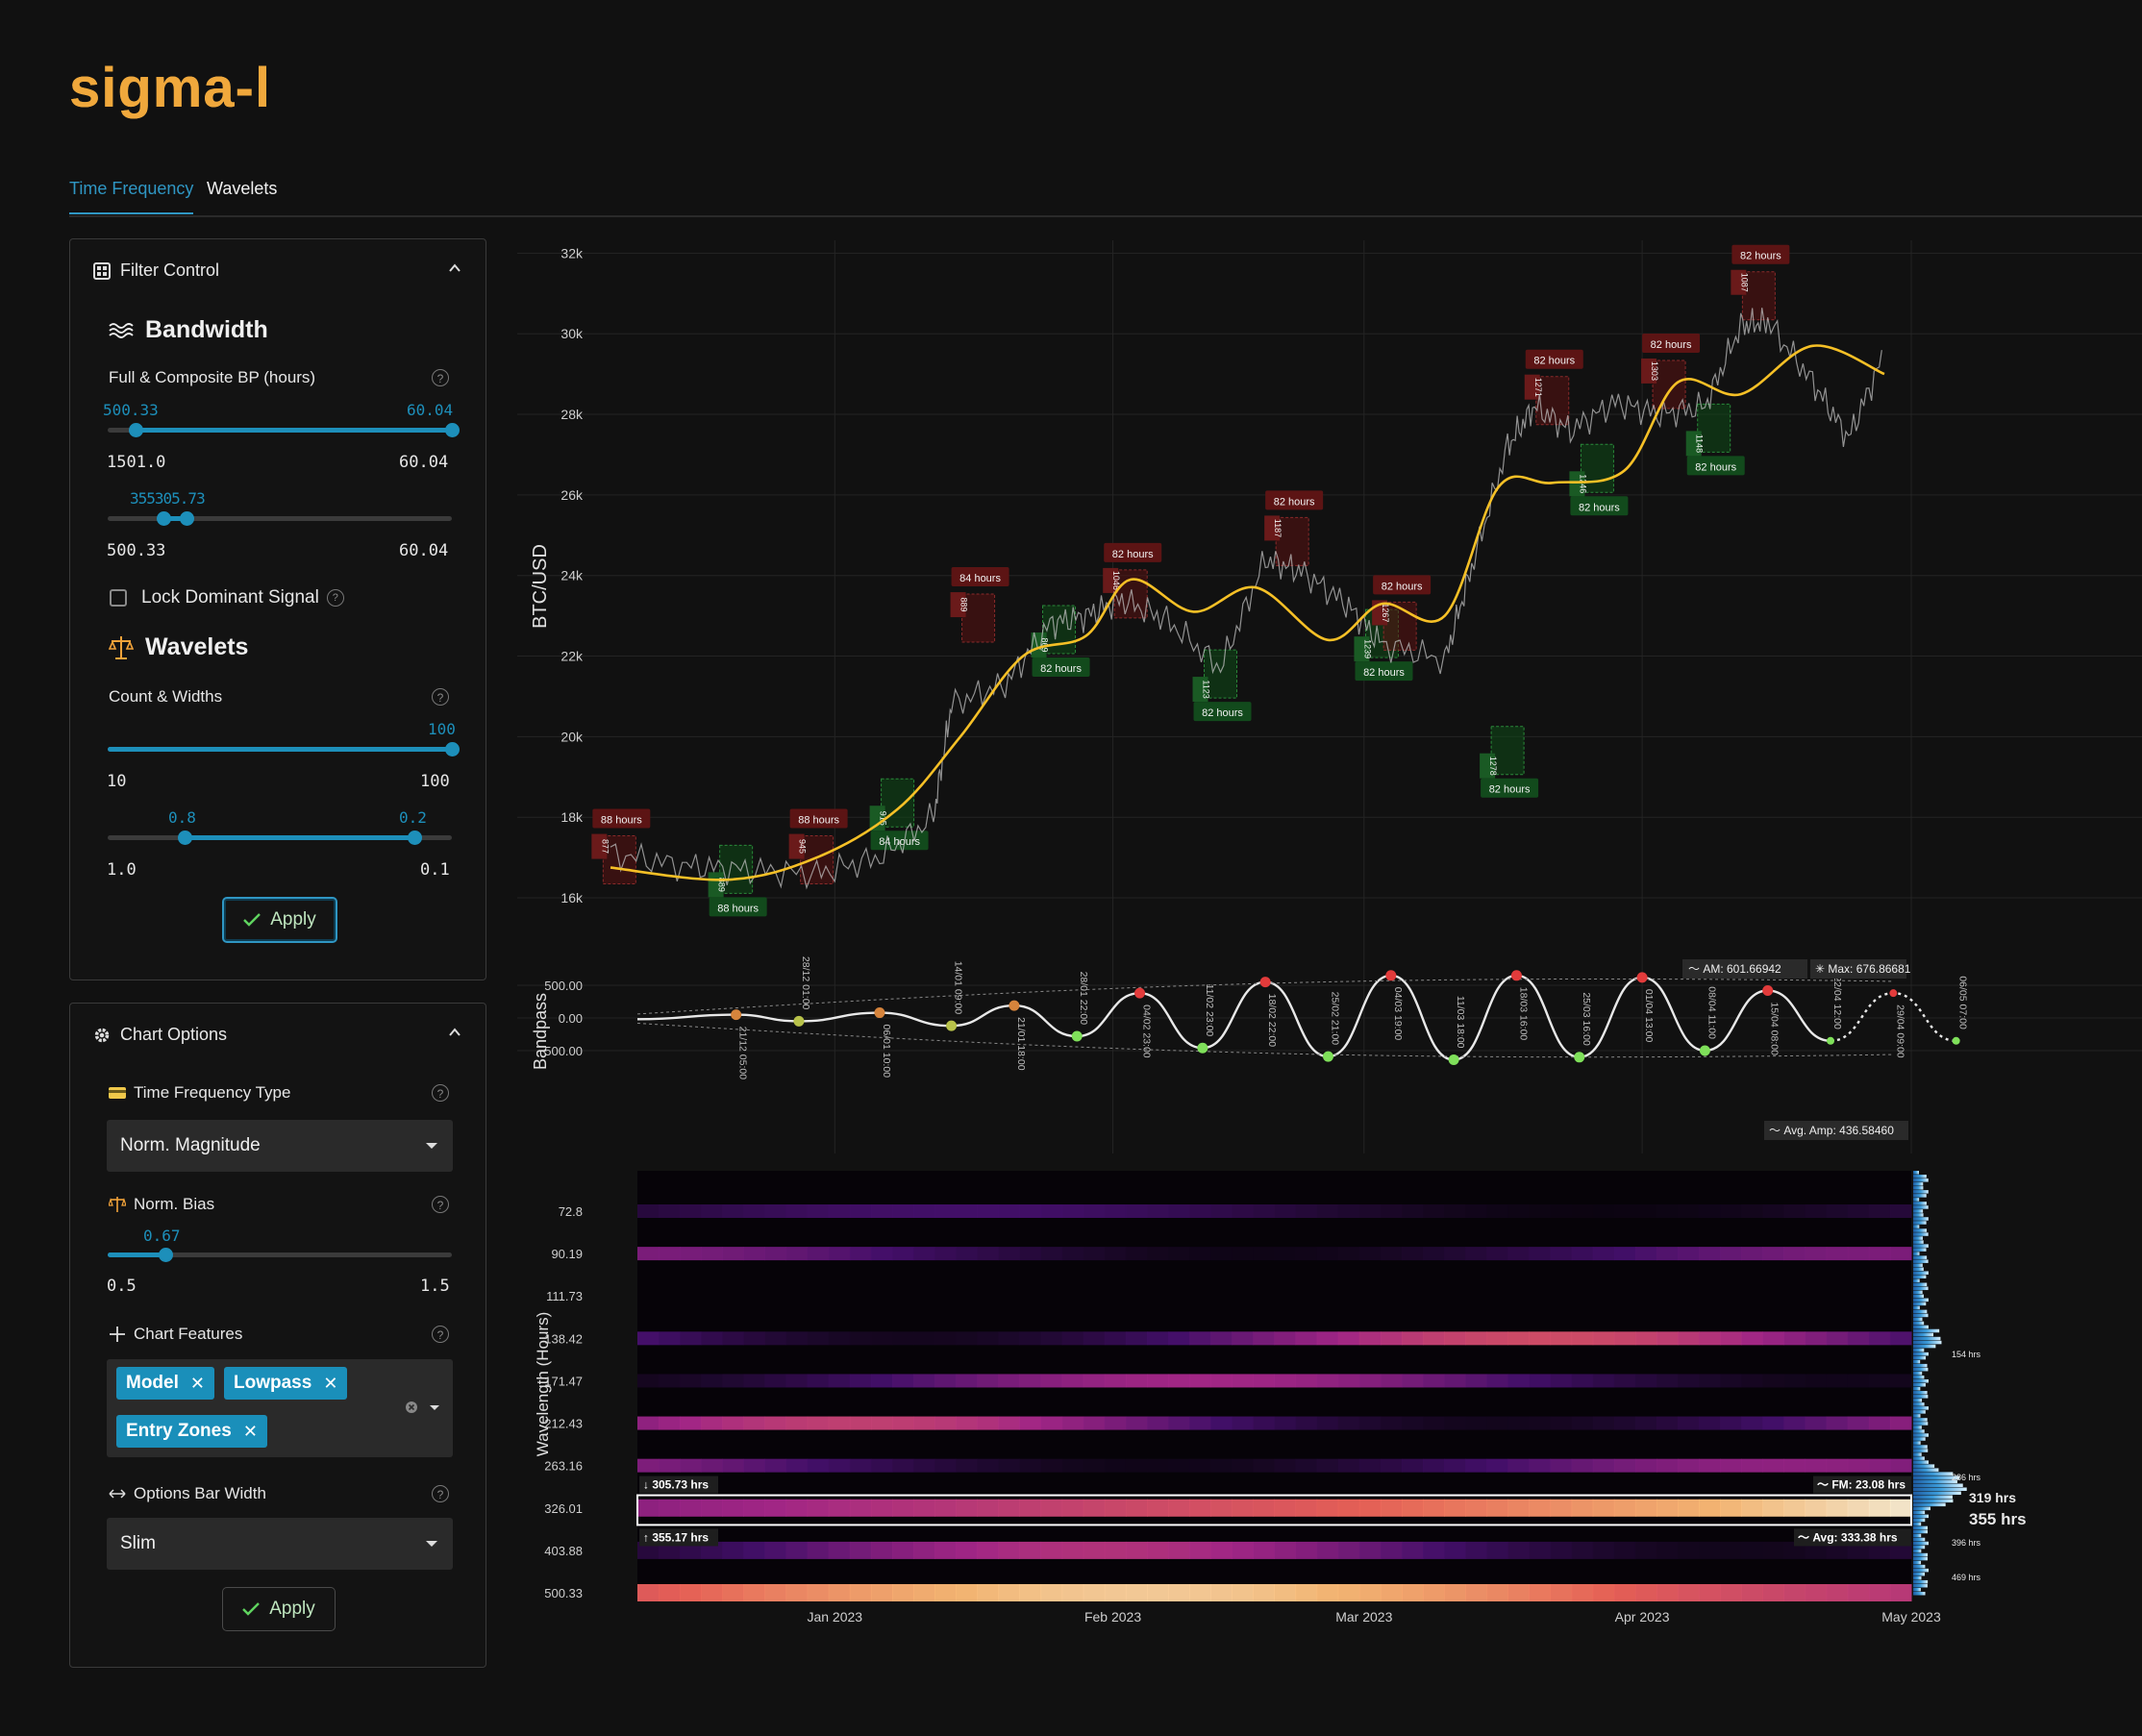 This screenshot has height=1736, width=2142. Describe the element at coordinates (132, 196) in the screenshot. I see `tab-time-frequency: Time Frequency` at that location.